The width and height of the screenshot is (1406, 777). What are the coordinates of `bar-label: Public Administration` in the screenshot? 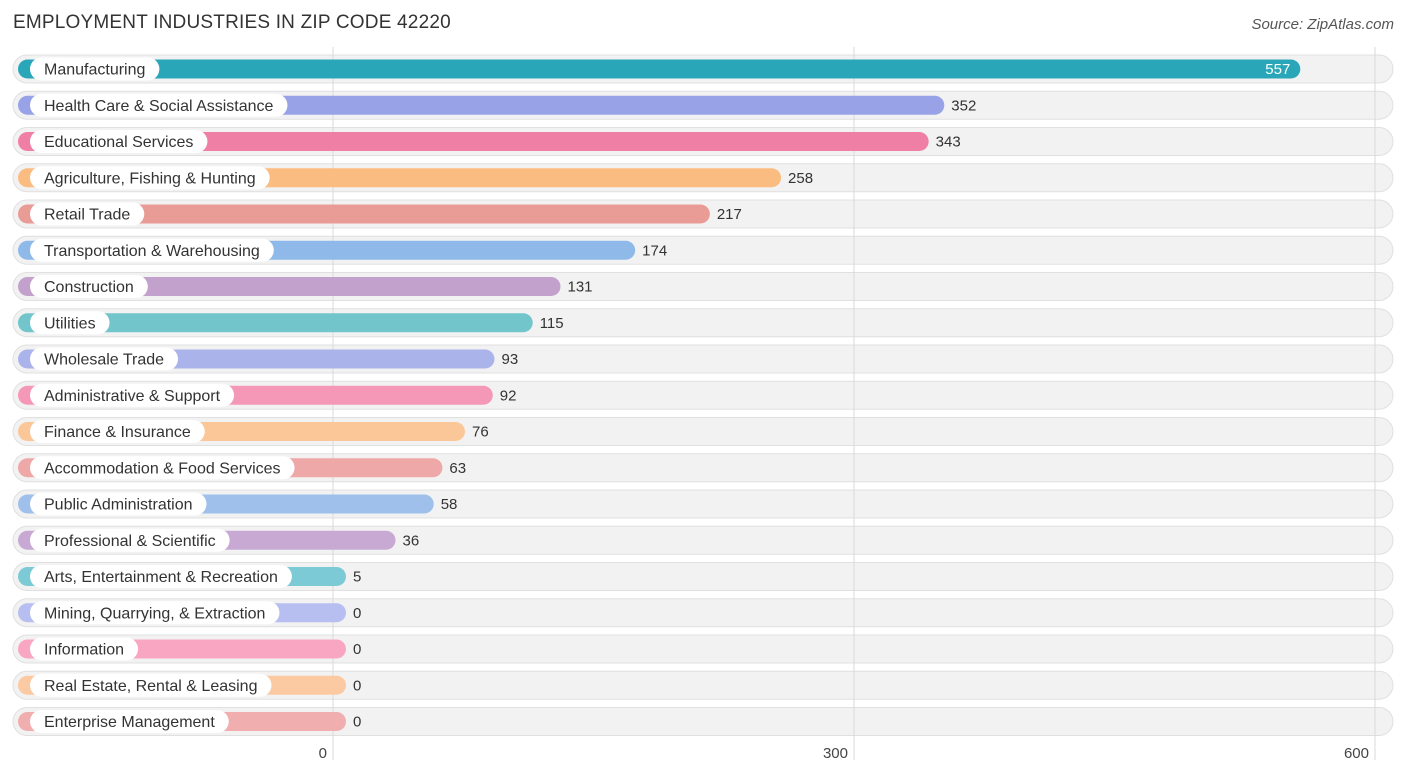 It's located at (118, 505).